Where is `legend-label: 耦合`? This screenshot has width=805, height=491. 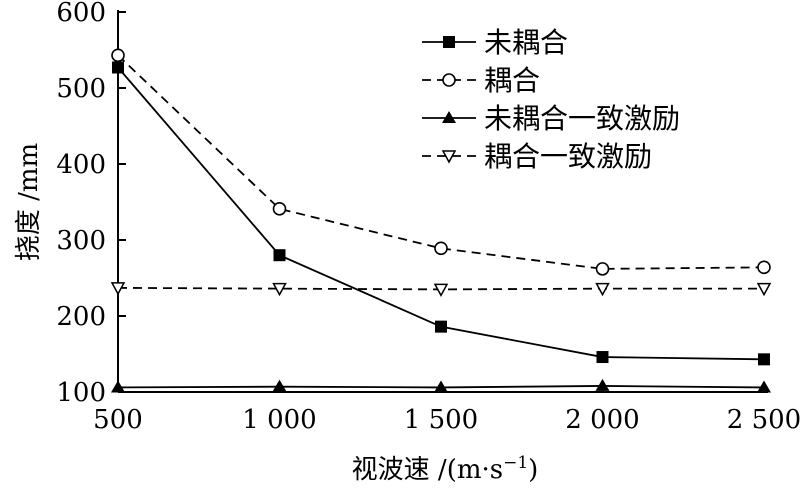
legend-label: 耦合 is located at coordinates (512, 80).